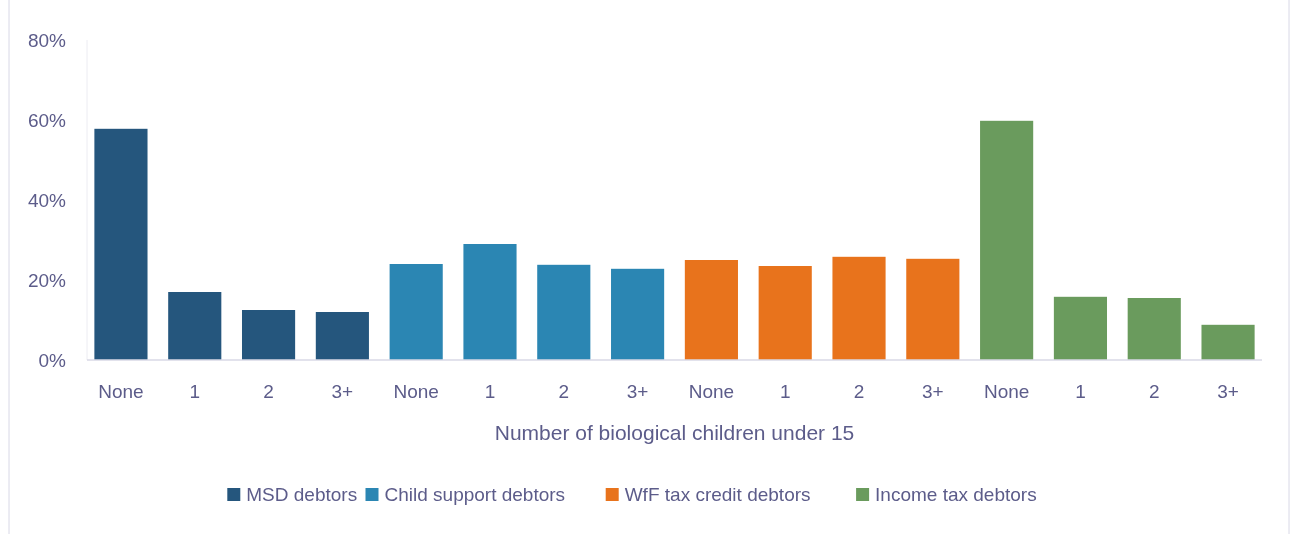  I want to click on x-axis-title: Number of biological children under 15, so click(674, 432).